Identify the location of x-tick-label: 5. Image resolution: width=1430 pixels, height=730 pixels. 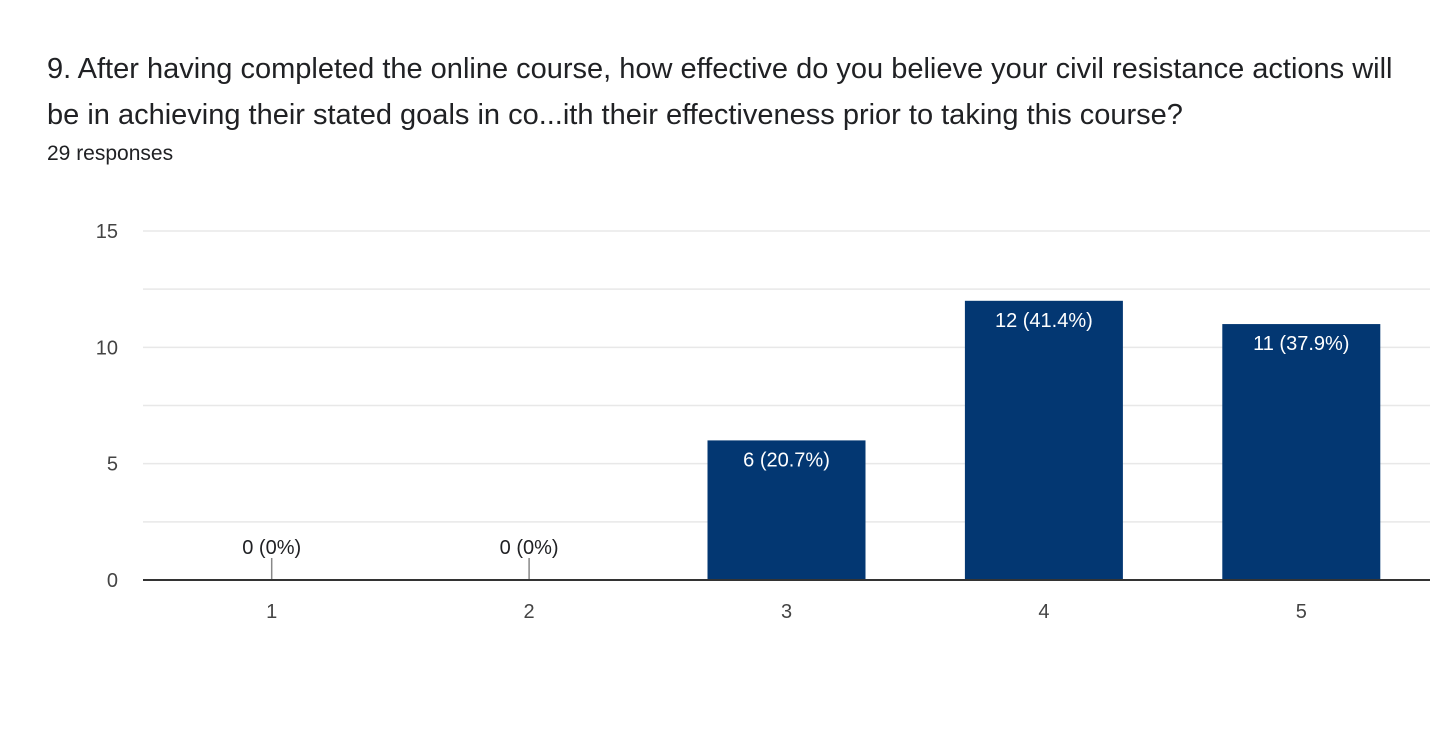
(1301, 612).